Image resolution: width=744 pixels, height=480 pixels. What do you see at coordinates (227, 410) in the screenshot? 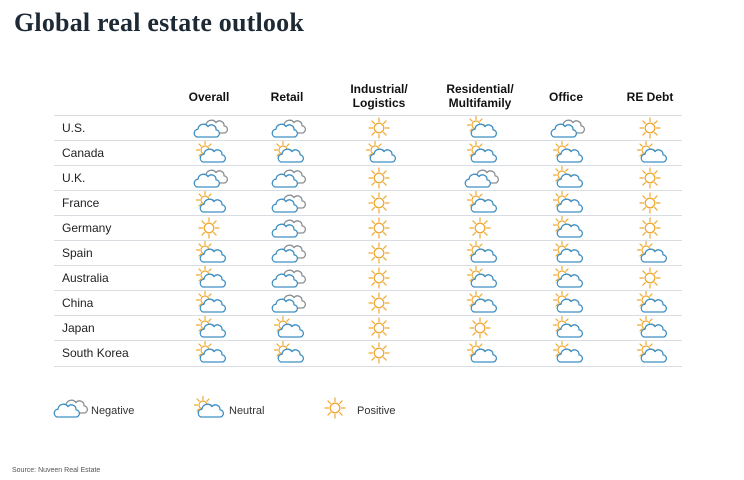
I see `legend-neutral: Neutral` at bounding box center [227, 410].